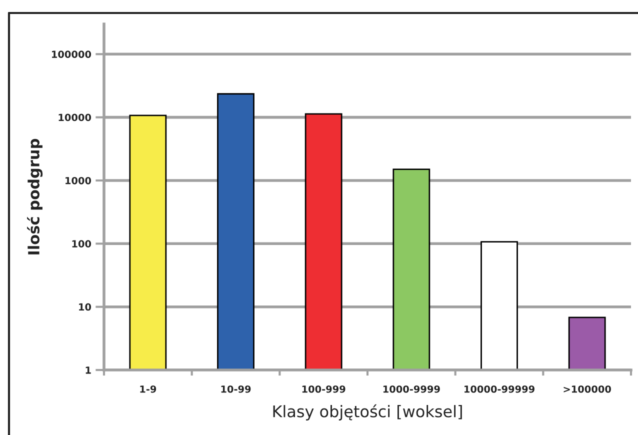 This screenshot has width=638, height=435. I want to click on y-axis-title: Ilość podgrup, so click(35, 196).